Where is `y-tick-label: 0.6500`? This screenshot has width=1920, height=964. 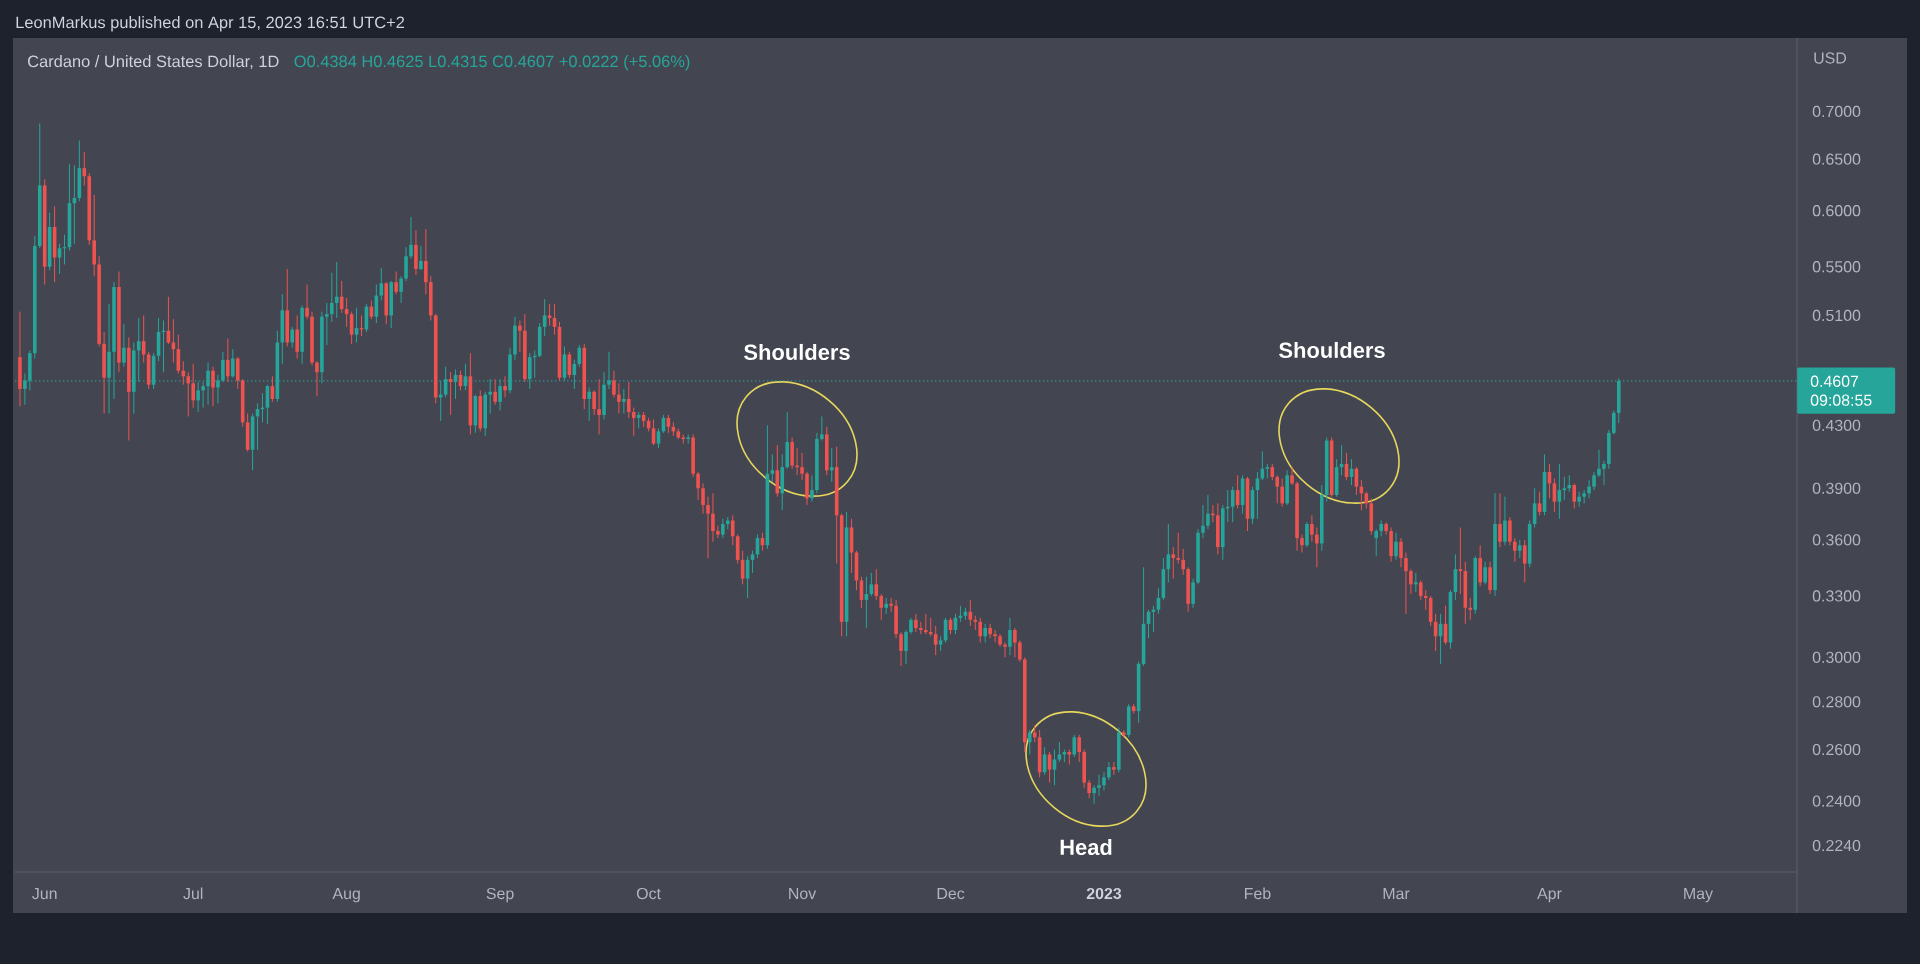 y-tick-label: 0.6500 is located at coordinates (1836, 159).